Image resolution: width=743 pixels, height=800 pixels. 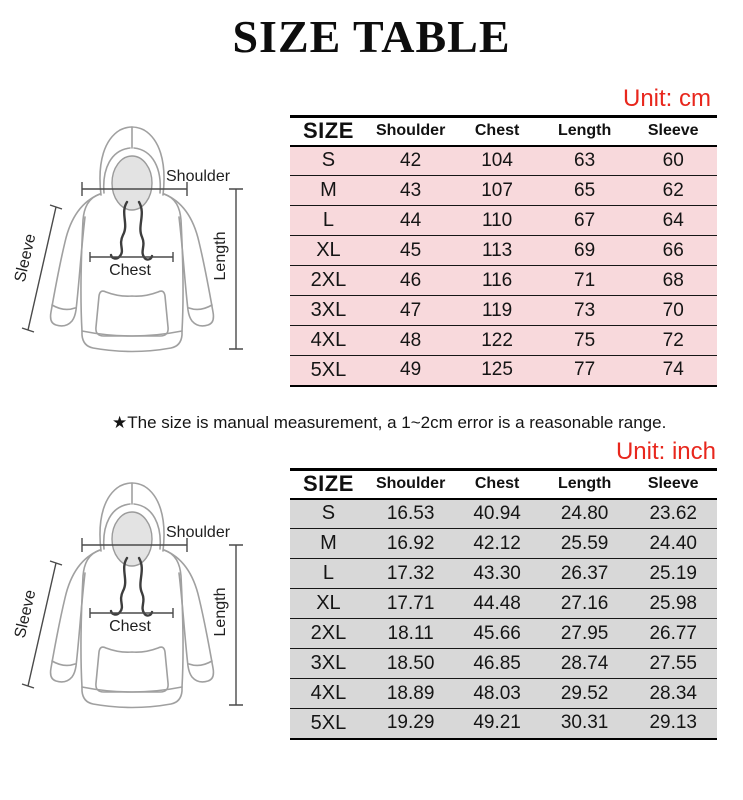 I want to click on table-row: S 42 104 63 60, so click(x=503, y=160).